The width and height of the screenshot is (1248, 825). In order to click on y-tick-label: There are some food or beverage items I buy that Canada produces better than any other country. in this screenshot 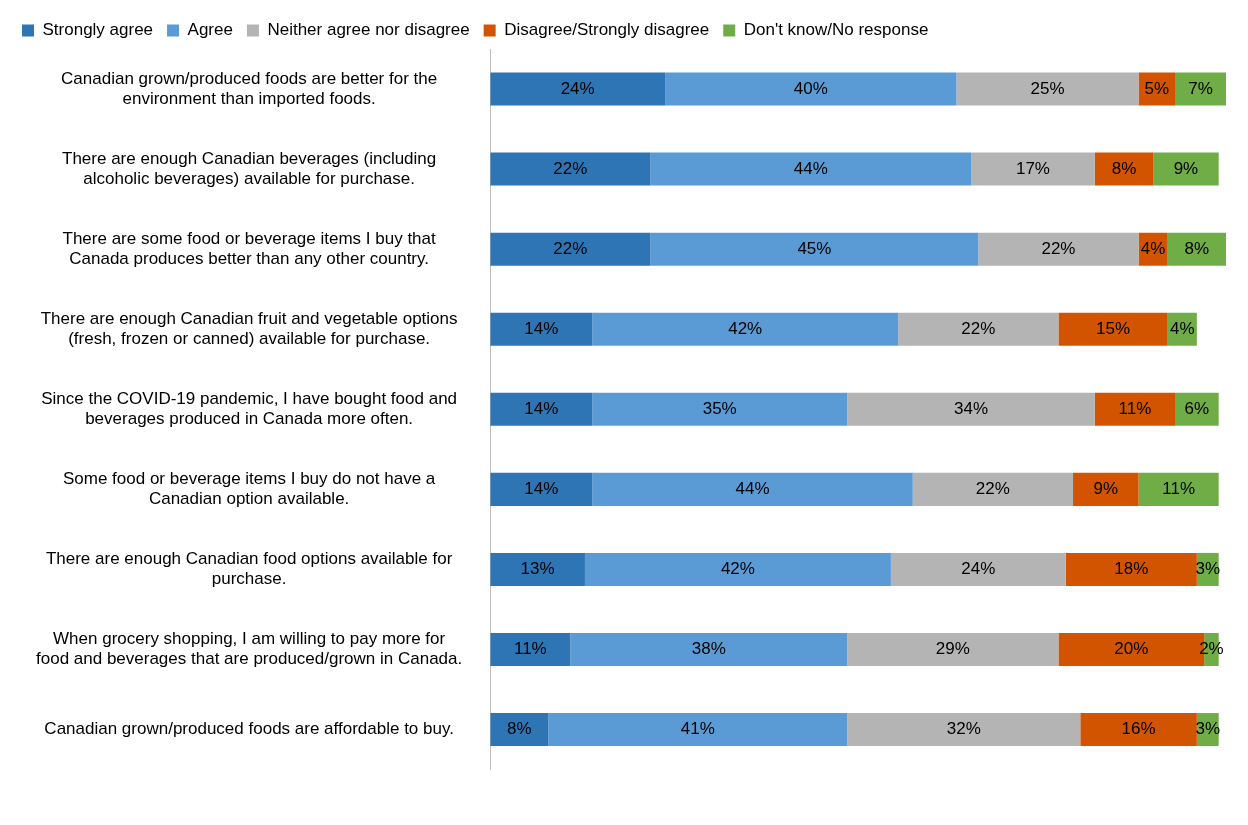, I will do `click(249, 248)`.